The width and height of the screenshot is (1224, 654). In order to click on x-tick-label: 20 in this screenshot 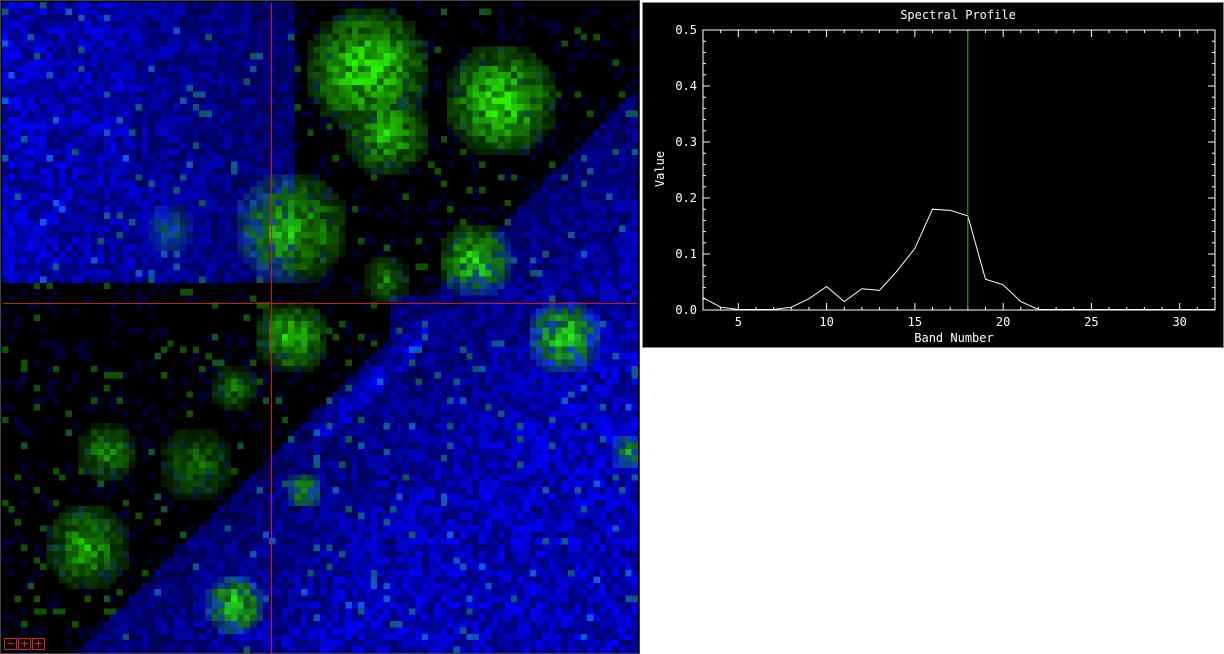, I will do `click(1003, 322)`.